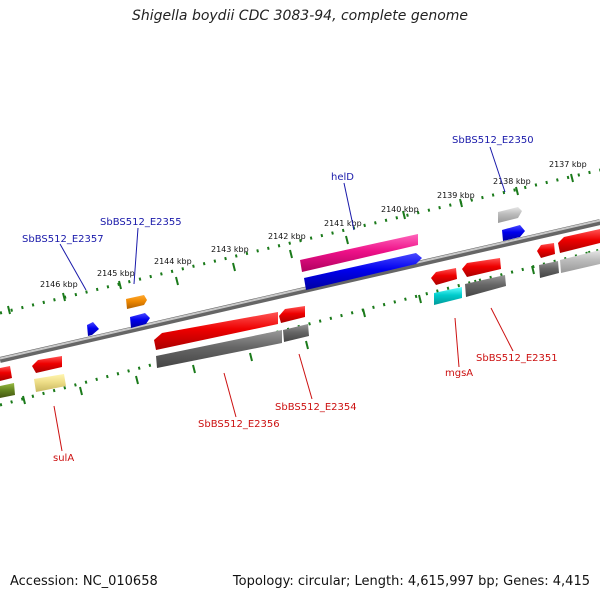 The height and width of the screenshot is (600, 600). I want to click on gene-feature-SbBS512_E2350, so click(510, 215).